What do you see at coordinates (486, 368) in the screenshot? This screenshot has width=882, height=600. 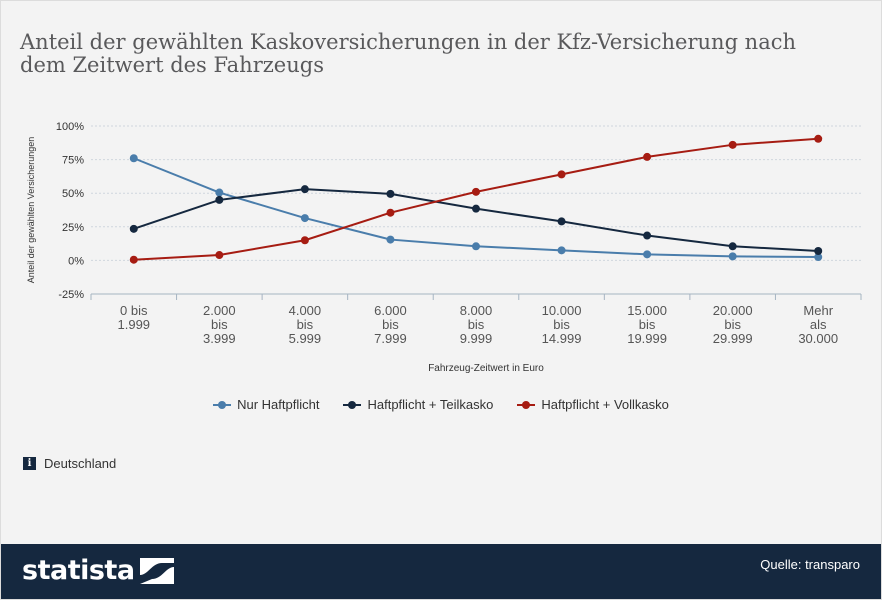 I see `x-axis-title: Fahrzeug-Zeitwert in Euro` at bounding box center [486, 368].